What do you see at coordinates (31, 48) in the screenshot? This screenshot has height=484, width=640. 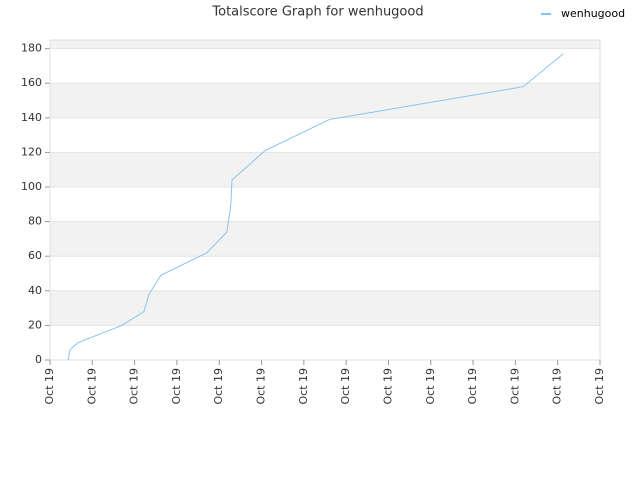 I see `y-tick-label: 180` at bounding box center [31, 48].